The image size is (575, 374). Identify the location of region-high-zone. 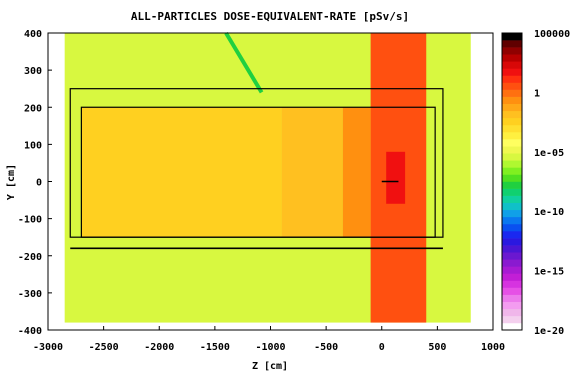
(356, 172).